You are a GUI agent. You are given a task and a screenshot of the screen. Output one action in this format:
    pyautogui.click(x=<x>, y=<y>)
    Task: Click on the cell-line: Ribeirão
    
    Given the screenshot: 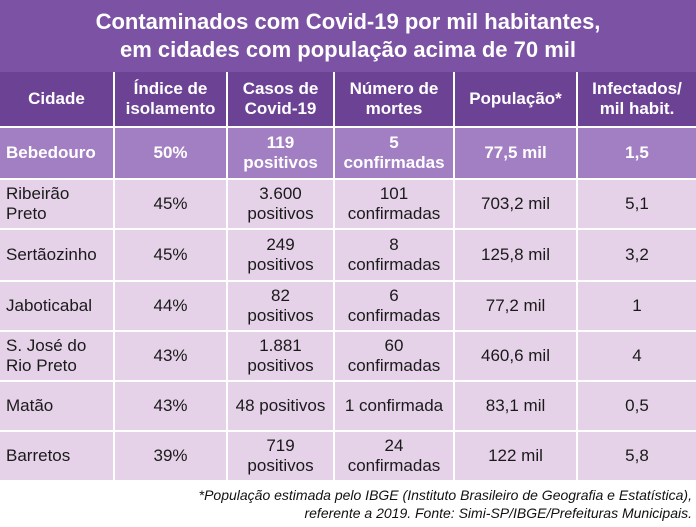 What is the action you would take?
    pyautogui.click(x=38, y=193)
    